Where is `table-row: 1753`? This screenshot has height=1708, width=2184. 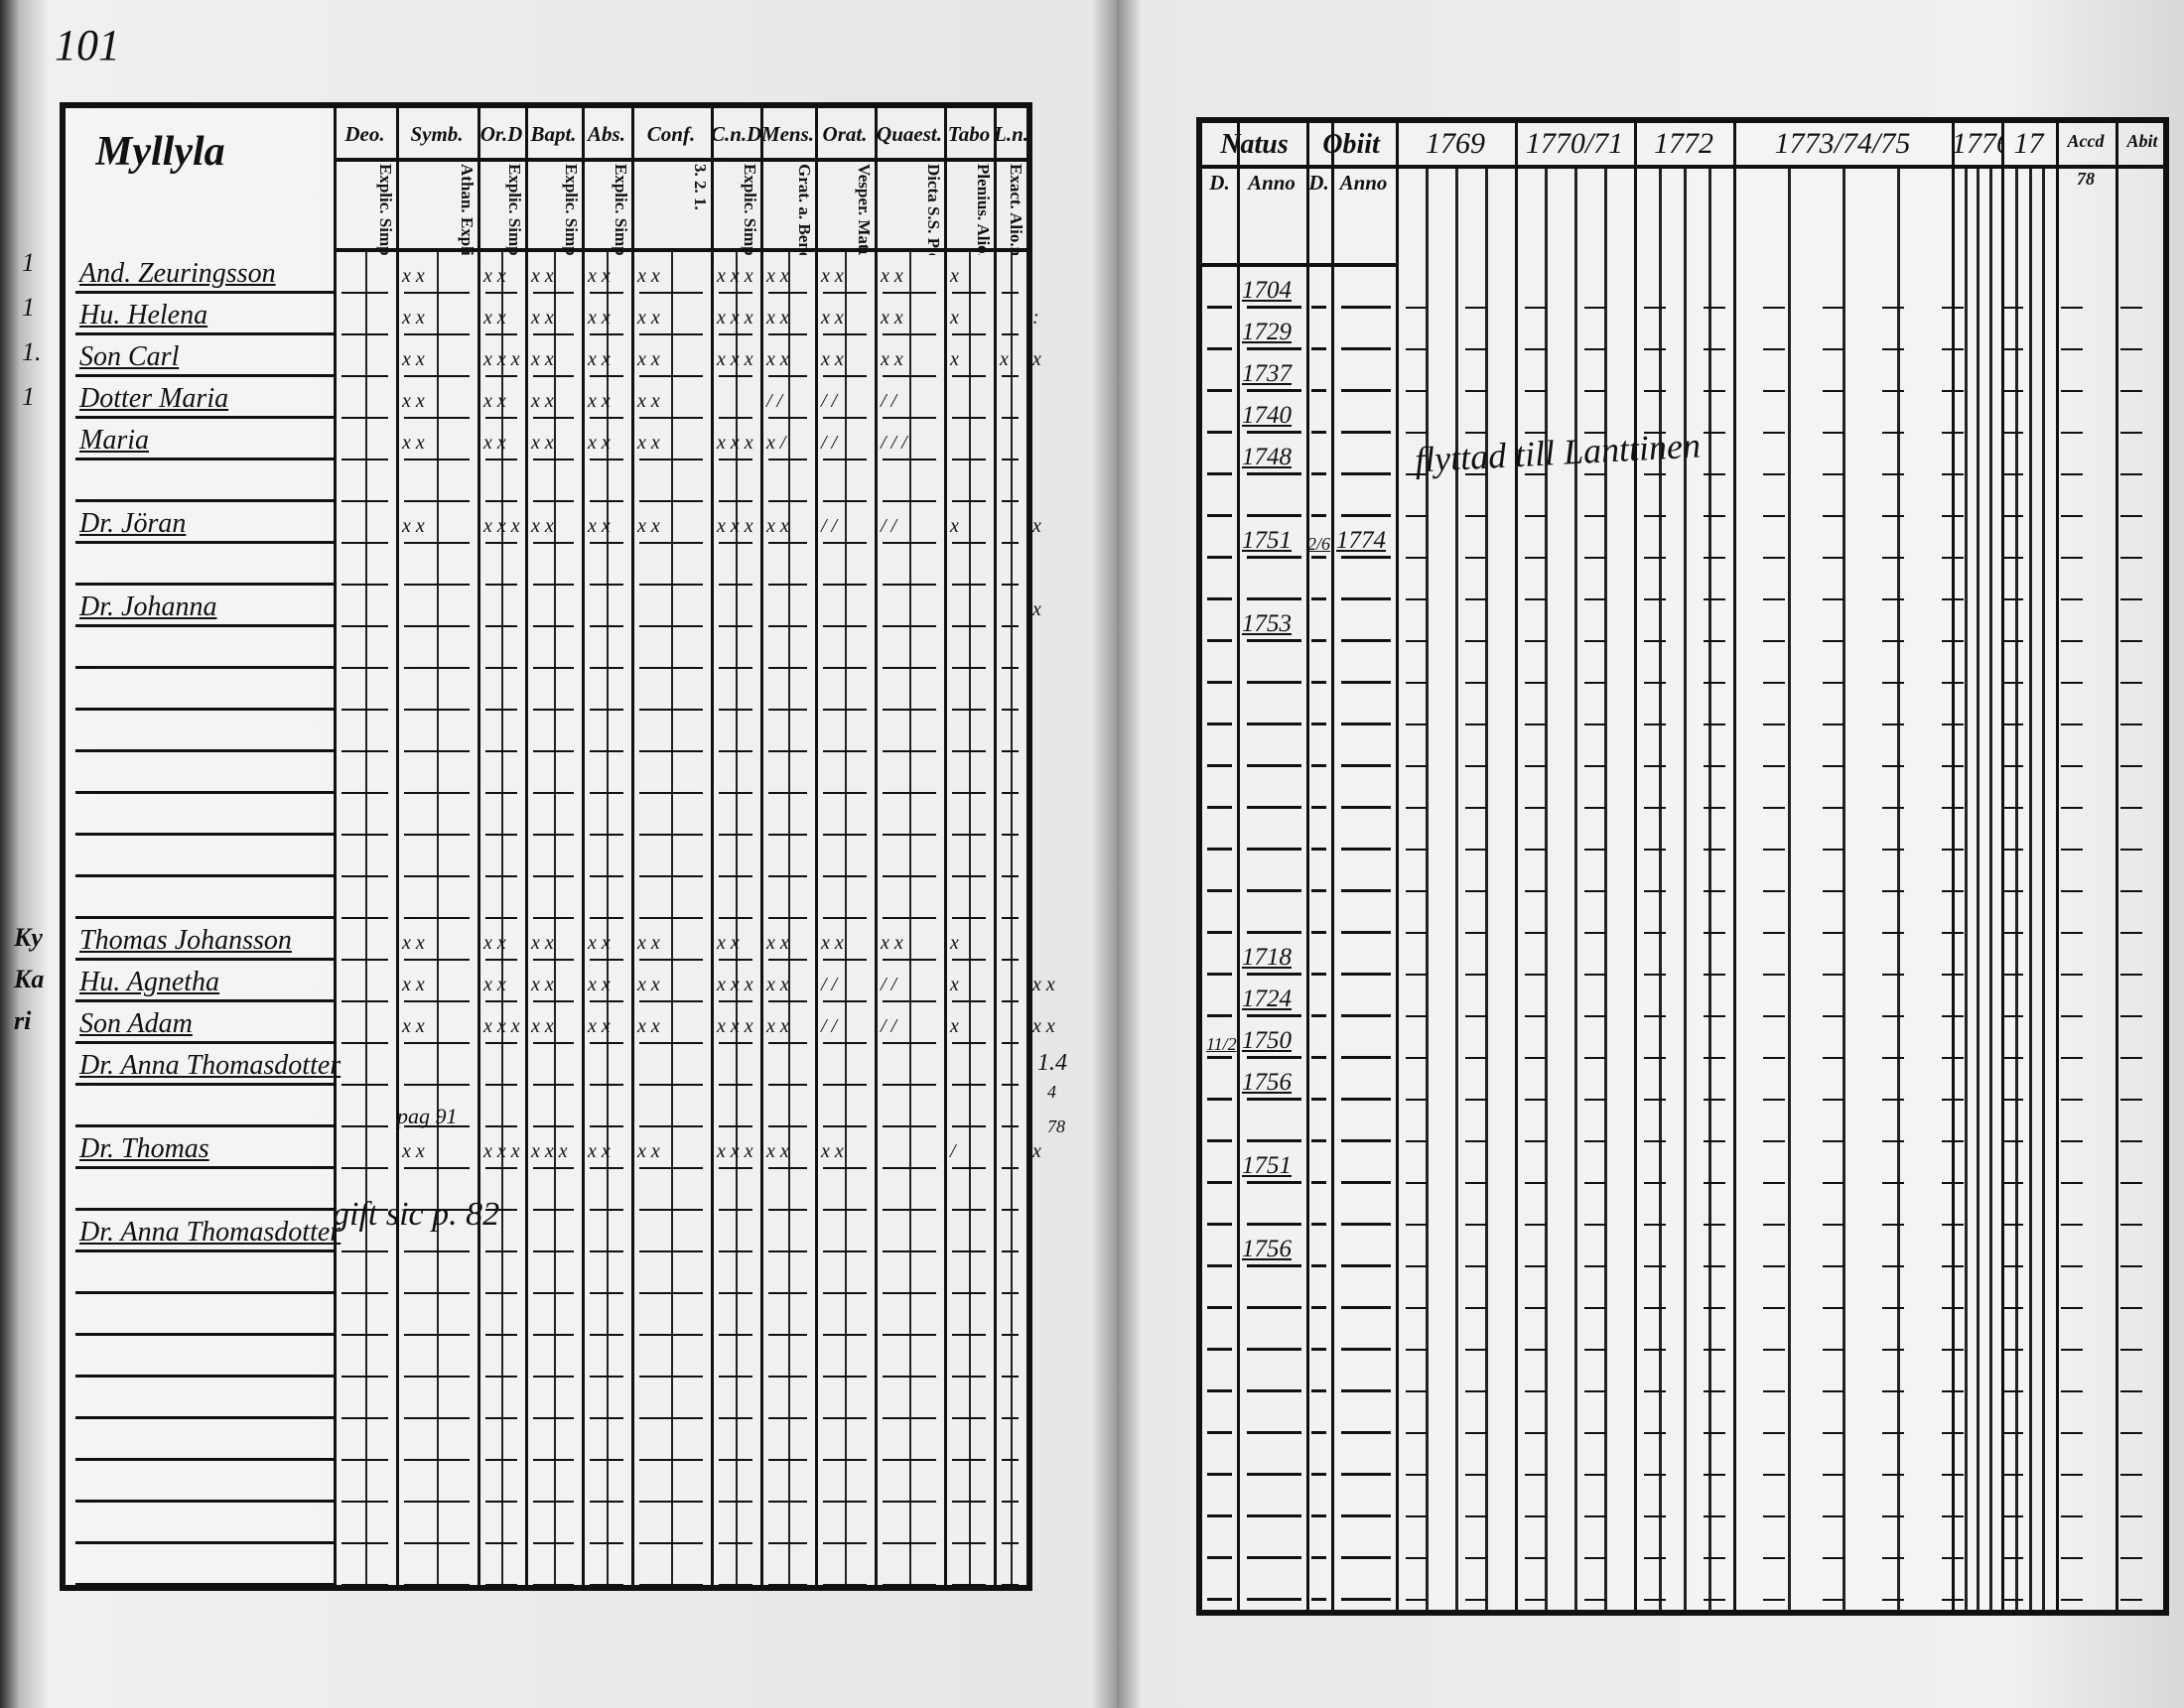
table-row: 1753 is located at coordinates (1682, 621).